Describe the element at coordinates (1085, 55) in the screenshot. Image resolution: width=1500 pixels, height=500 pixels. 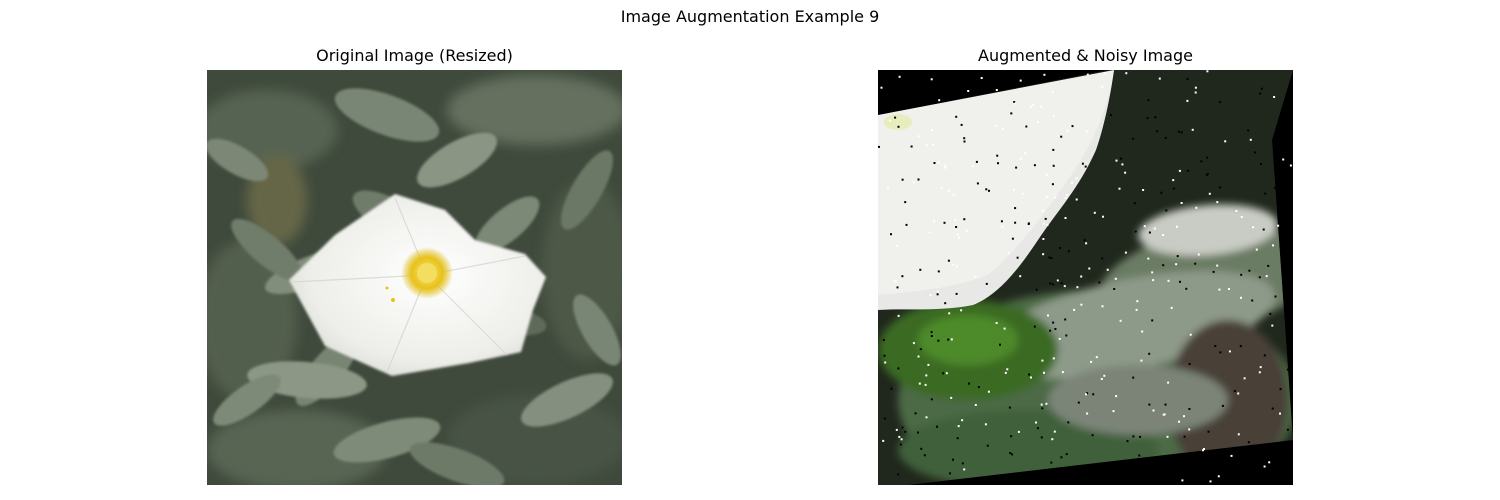
I see `augmented-image-title: Augmented & Noisy Image` at that location.